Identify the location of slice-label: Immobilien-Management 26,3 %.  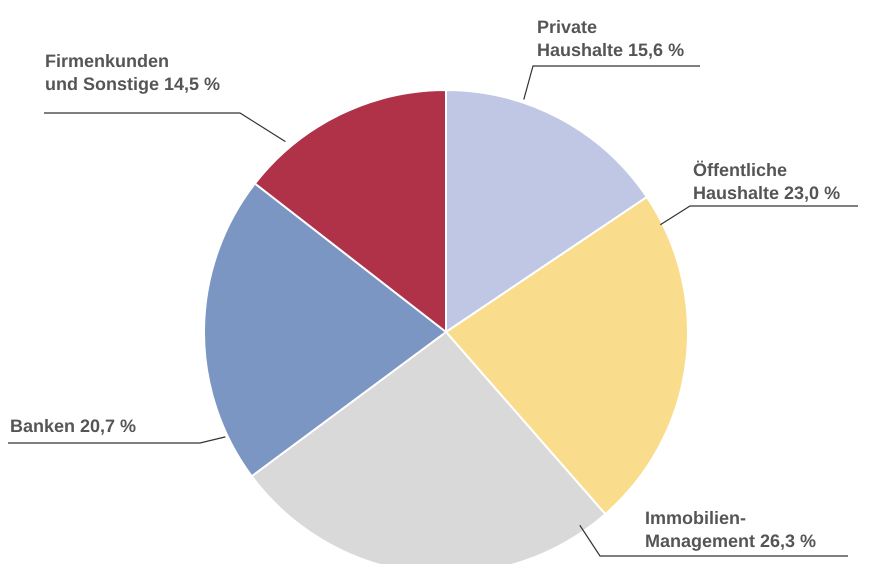
(730, 529).